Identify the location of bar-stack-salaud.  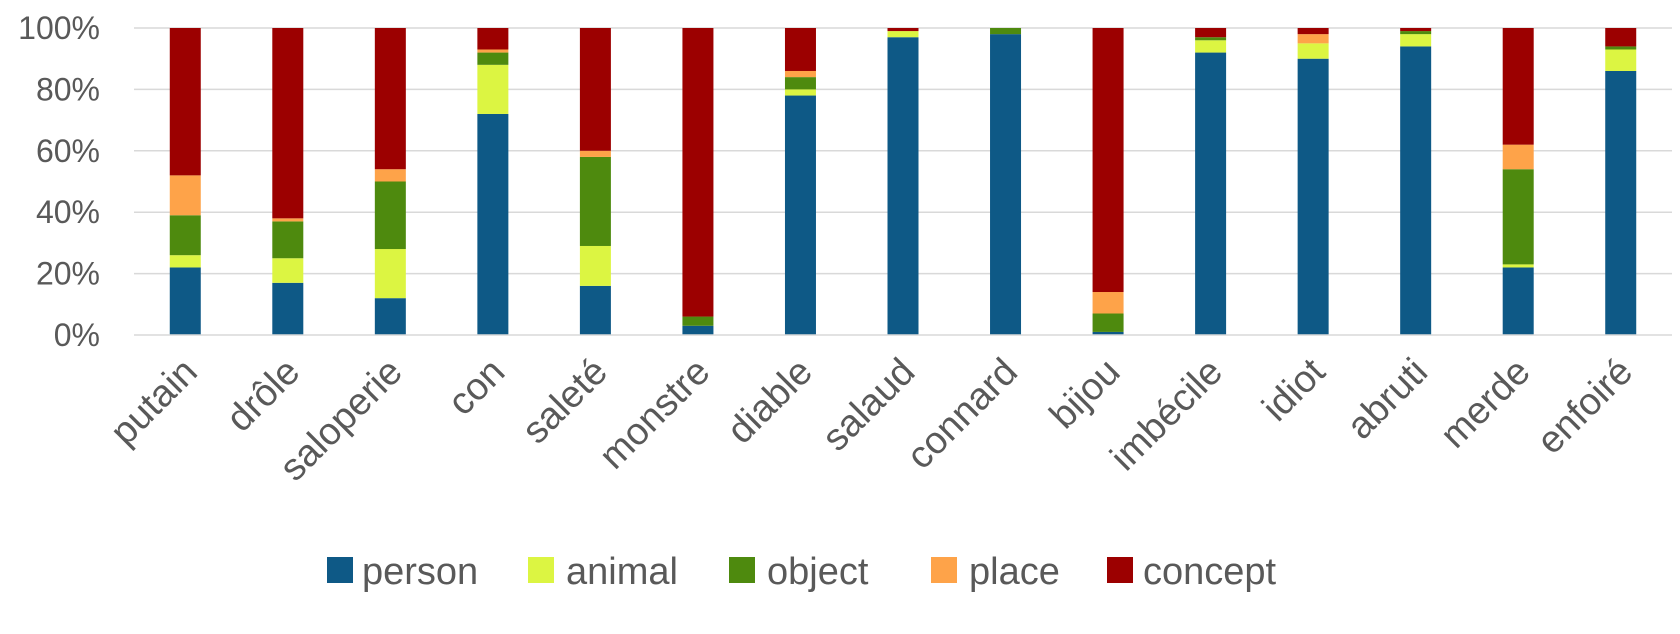
(903, 182).